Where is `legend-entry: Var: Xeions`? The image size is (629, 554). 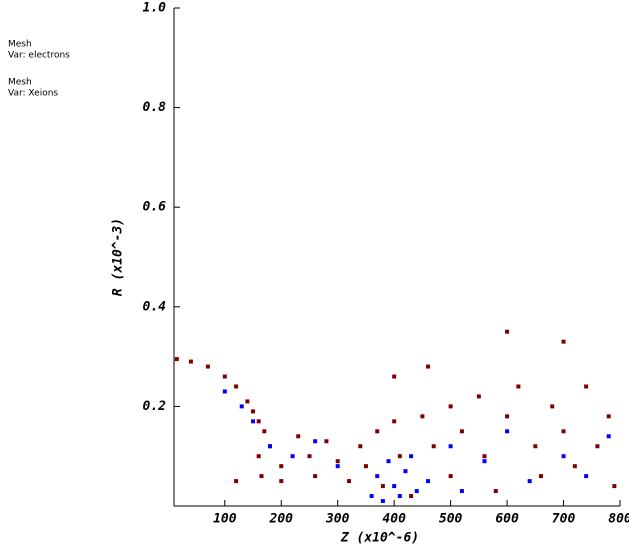 legend-entry: Var: Xeions is located at coordinates (33, 94).